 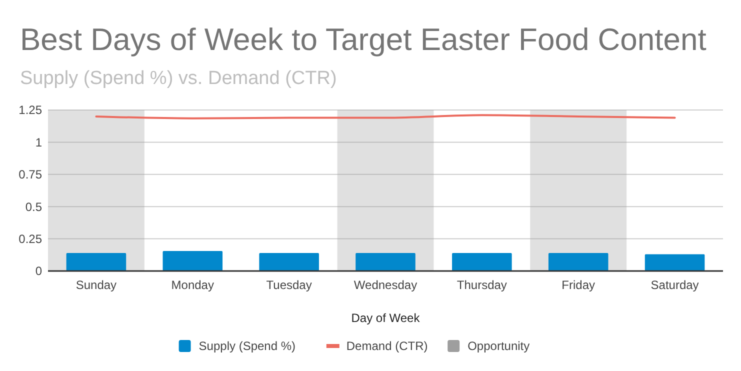 What do you see at coordinates (579, 285) in the screenshot?
I see `x-tick-label: Friday` at bounding box center [579, 285].